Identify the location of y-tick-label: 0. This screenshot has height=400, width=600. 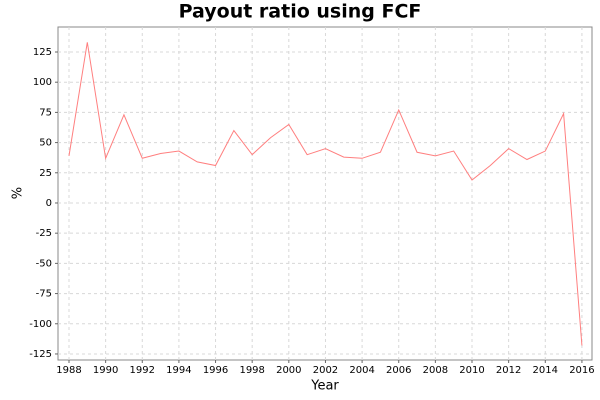
(49, 203).